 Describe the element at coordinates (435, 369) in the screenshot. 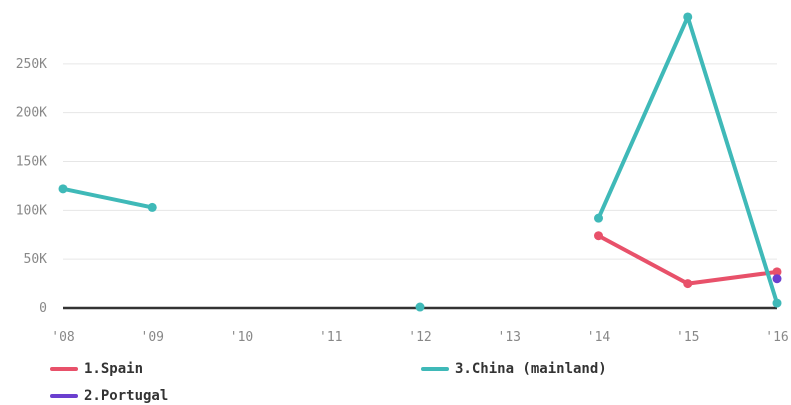

I see `legend-swatch-china` at that location.